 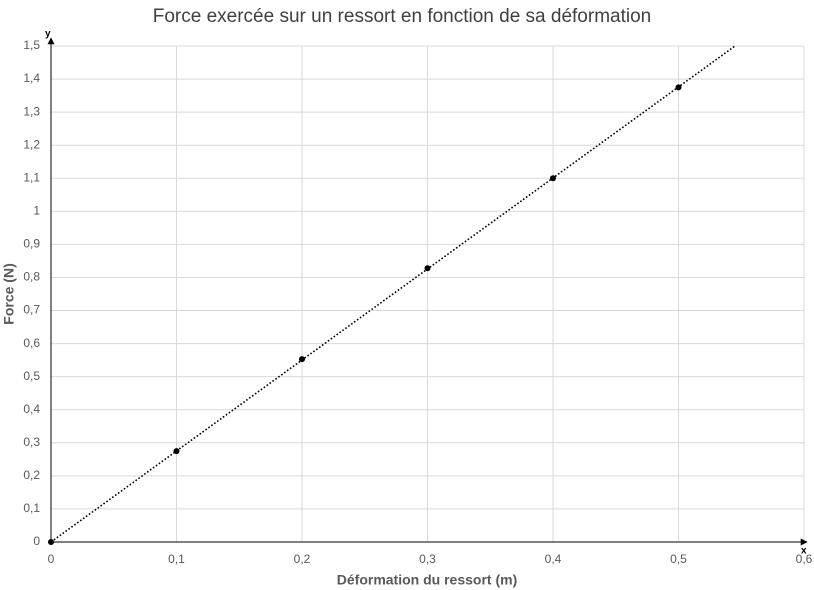 What do you see at coordinates (31, 45) in the screenshot?
I see `y-tick-label: 1,5` at bounding box center [31, 45].